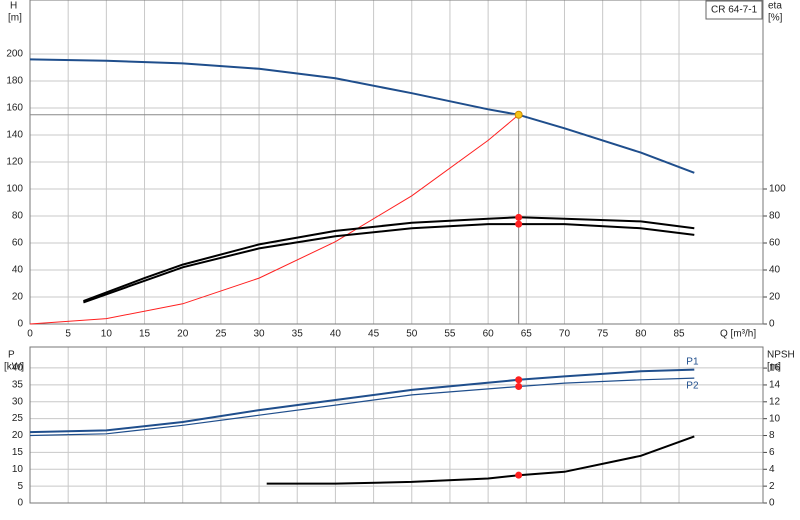 The image size is (800, 520). What do you see at coordinates (450, 334) in the screenshot?
I see `x-tick-label: 55` at bounding box center [450, 334].